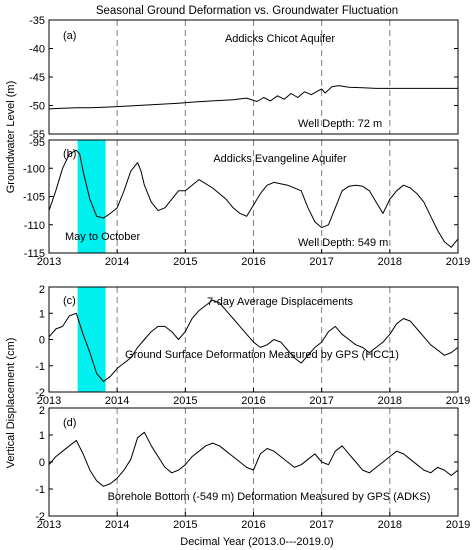 Image resolution: width=473 pixels, height=550 pixels. I want to click on ylabel-displacement: Vertical Displacement (cm), so click(11, 403).